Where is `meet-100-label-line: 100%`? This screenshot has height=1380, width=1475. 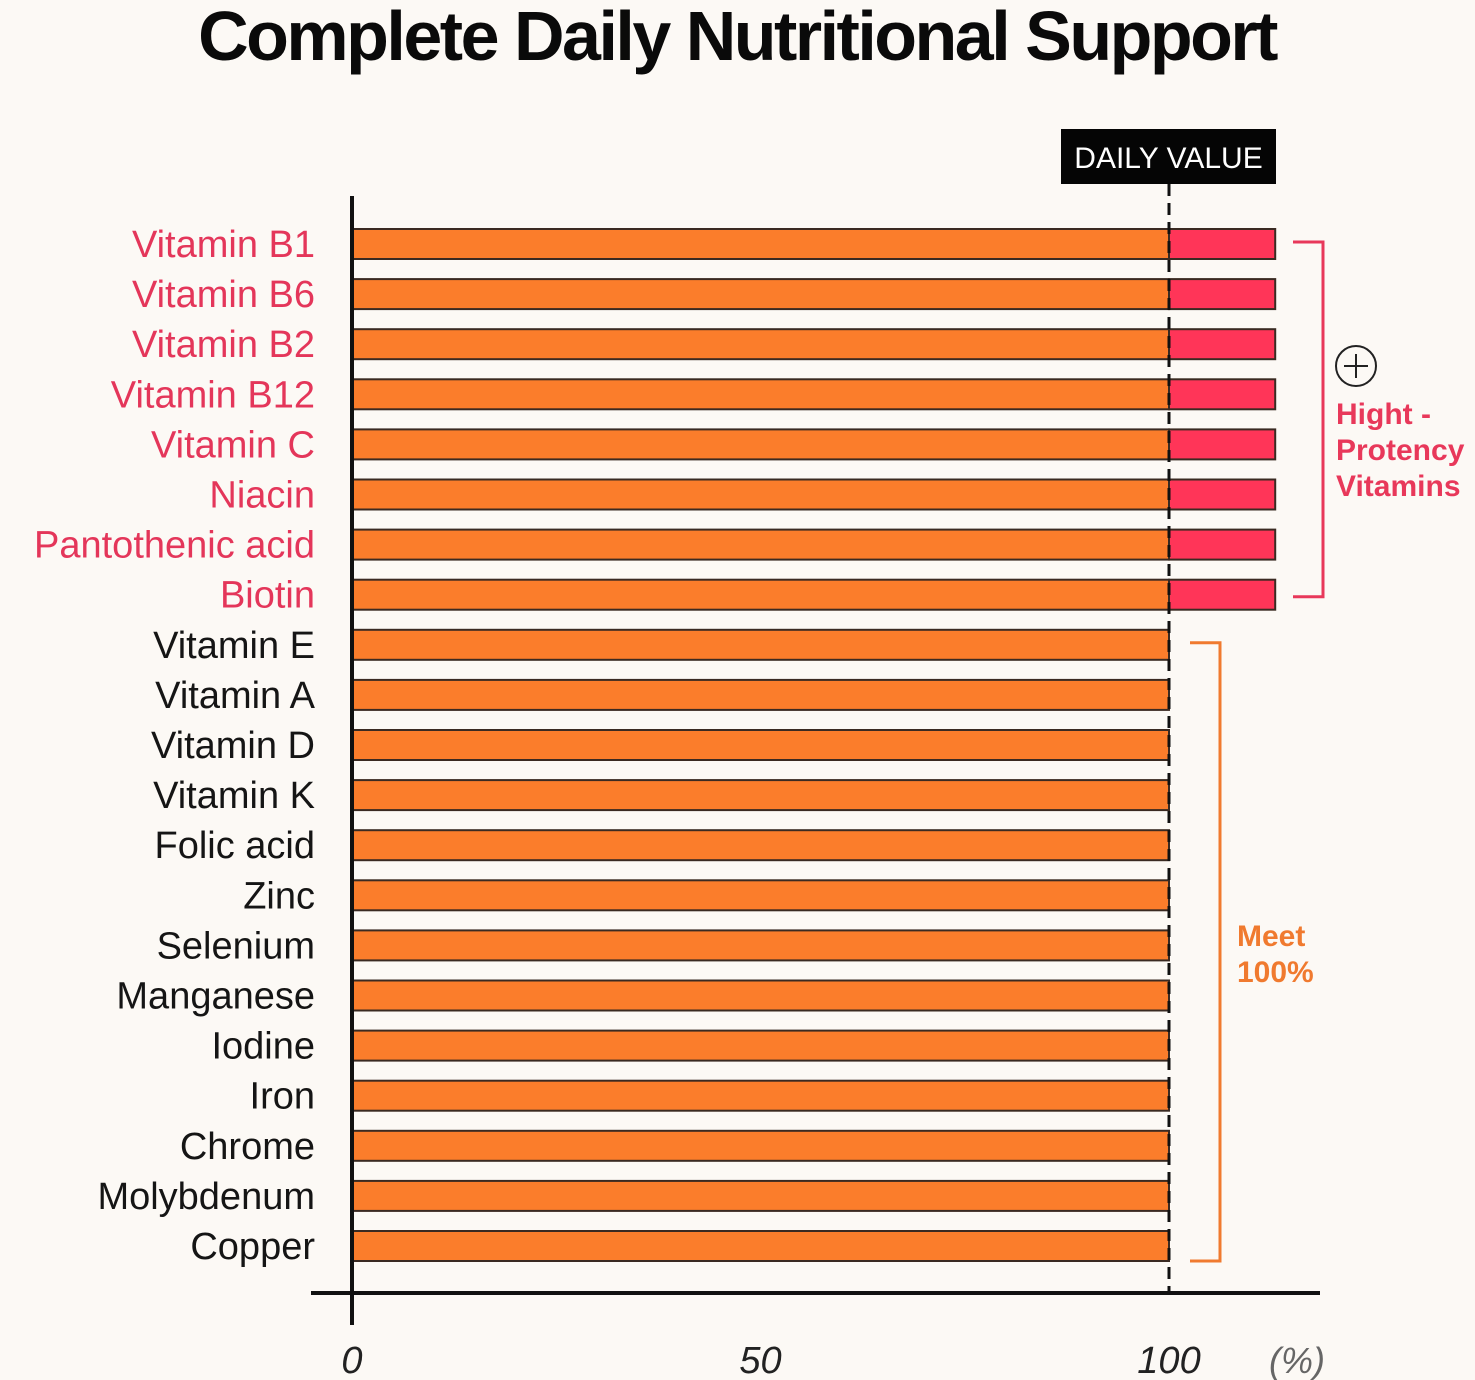
meet-100-label-line: 100% is located at coordinates (1275, 972).